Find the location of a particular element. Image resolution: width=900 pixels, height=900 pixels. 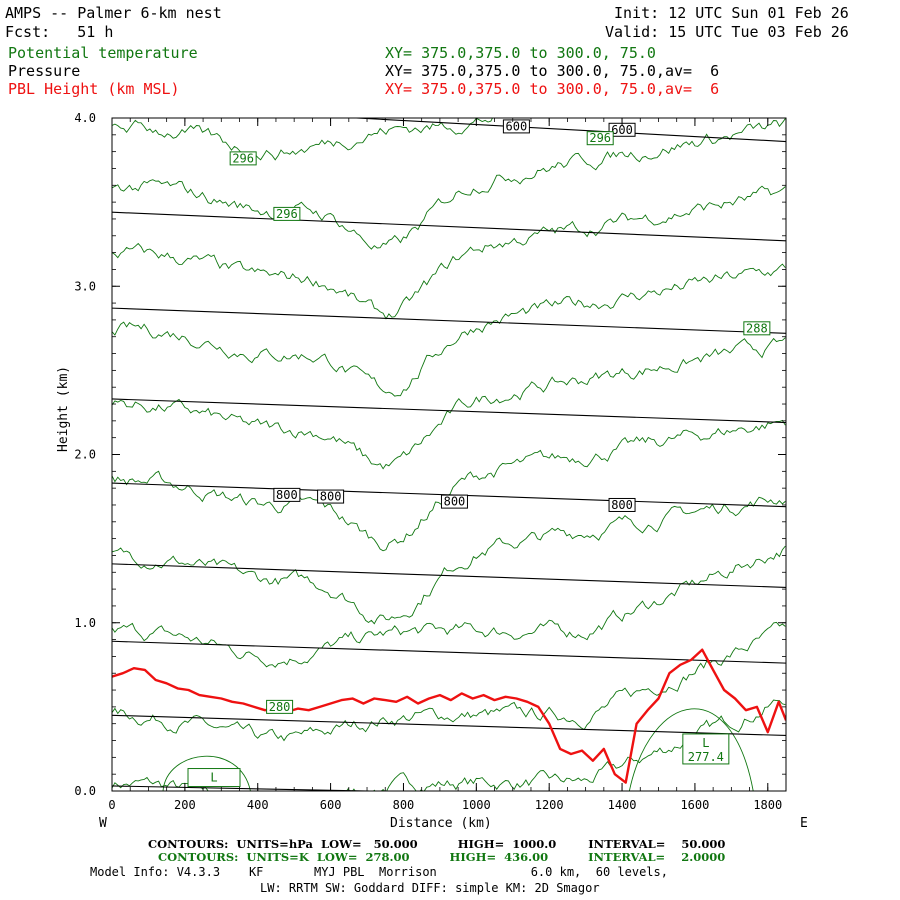

x-tick-label: 1400 is located at coordinates (622, 805).